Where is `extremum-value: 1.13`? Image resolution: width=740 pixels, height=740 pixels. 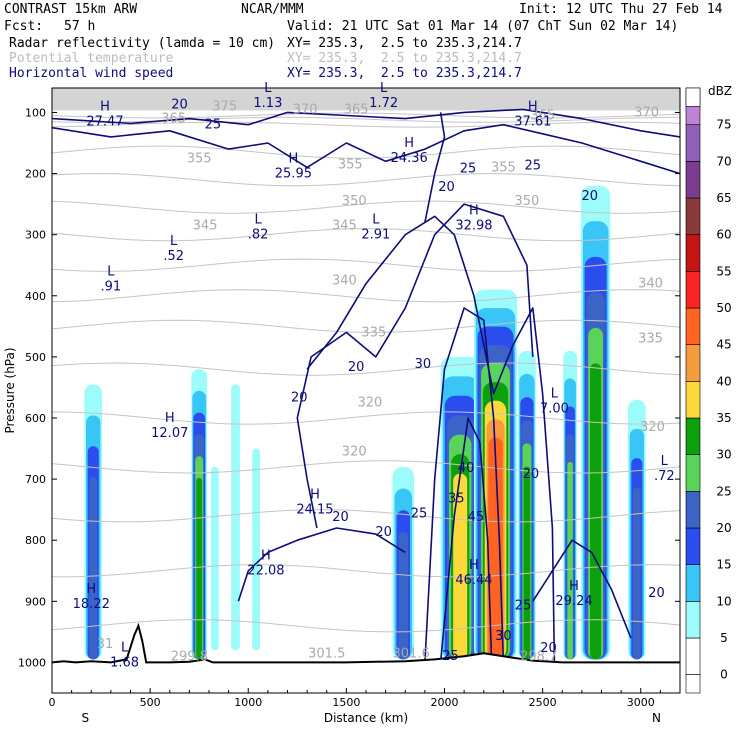 extremum-value: 1.13 is located at coordinates (267, 103).